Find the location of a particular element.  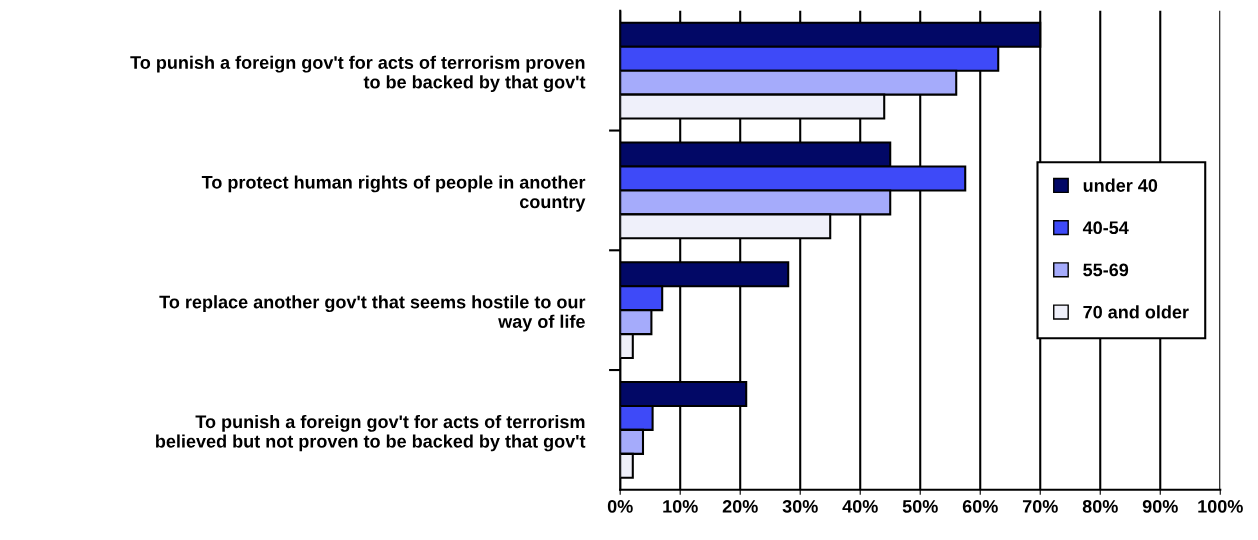

x-tick-label: 20% is located at coordinates (740, 506).